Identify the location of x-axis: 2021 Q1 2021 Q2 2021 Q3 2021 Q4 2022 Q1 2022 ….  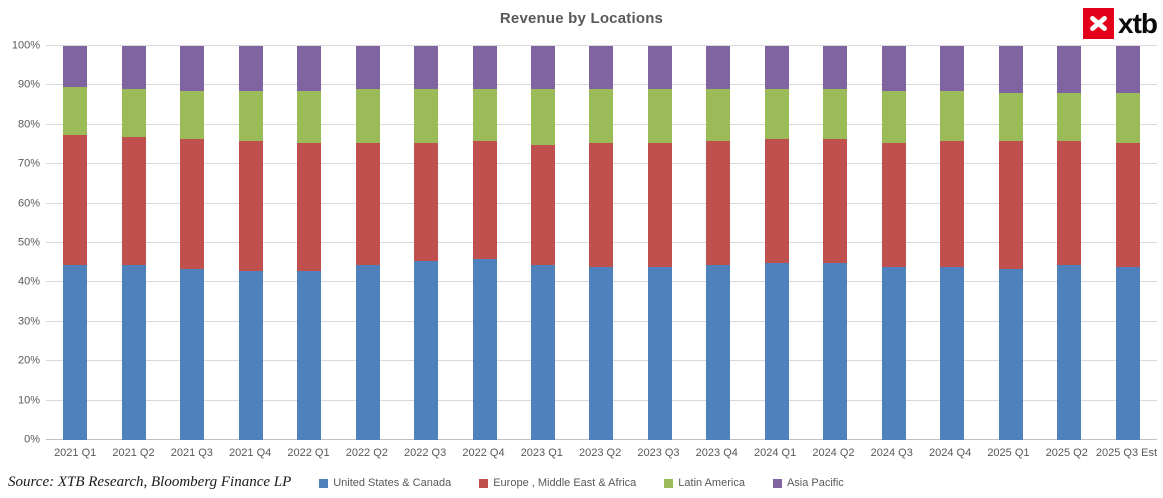
(601, 453).